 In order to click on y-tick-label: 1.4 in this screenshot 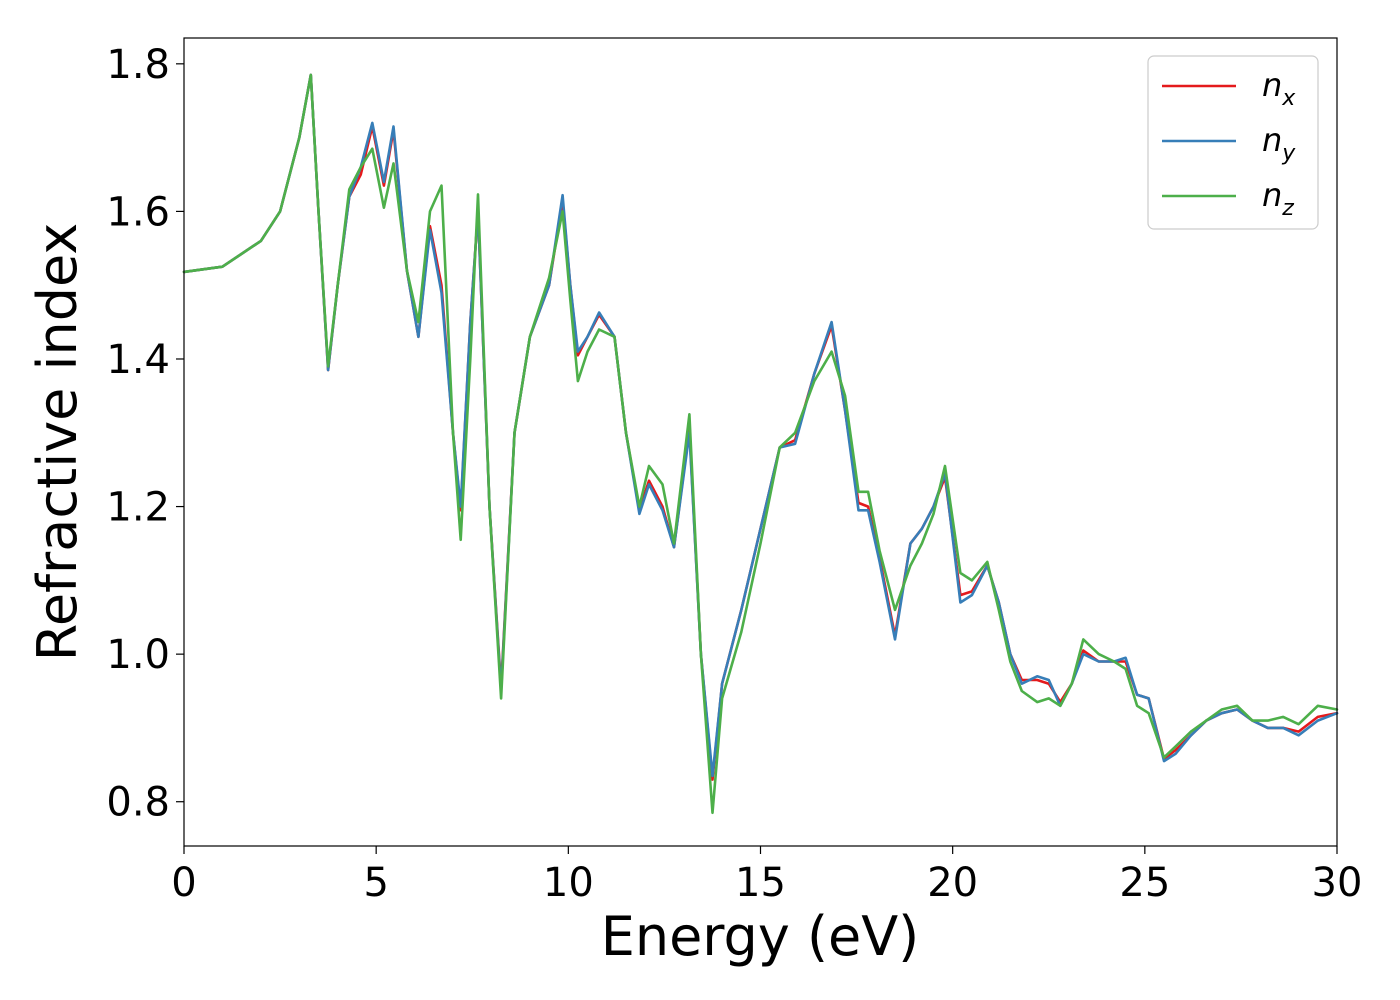, I will do `click(138, 360)`.